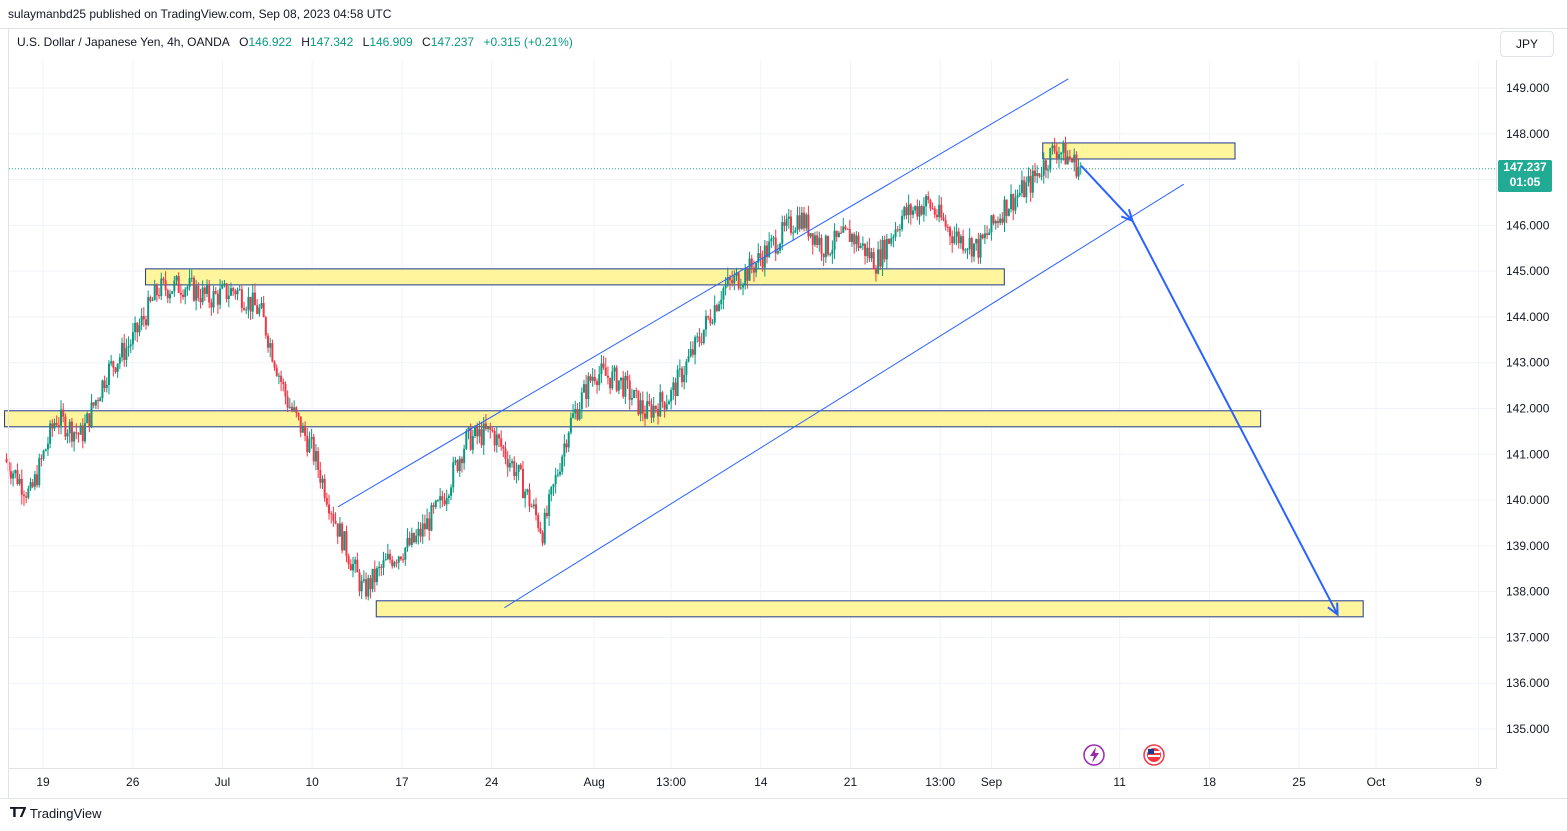  I want to click on low-value: 146.909, so click(391, 42).